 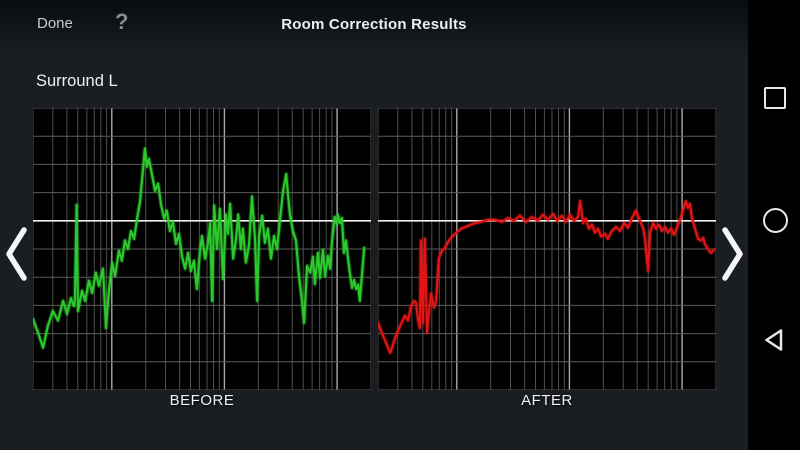 What do you see at coordinates (17, 254) in the screenshot?
I see `chevron-left-icon` at bounding box center [17, 254].